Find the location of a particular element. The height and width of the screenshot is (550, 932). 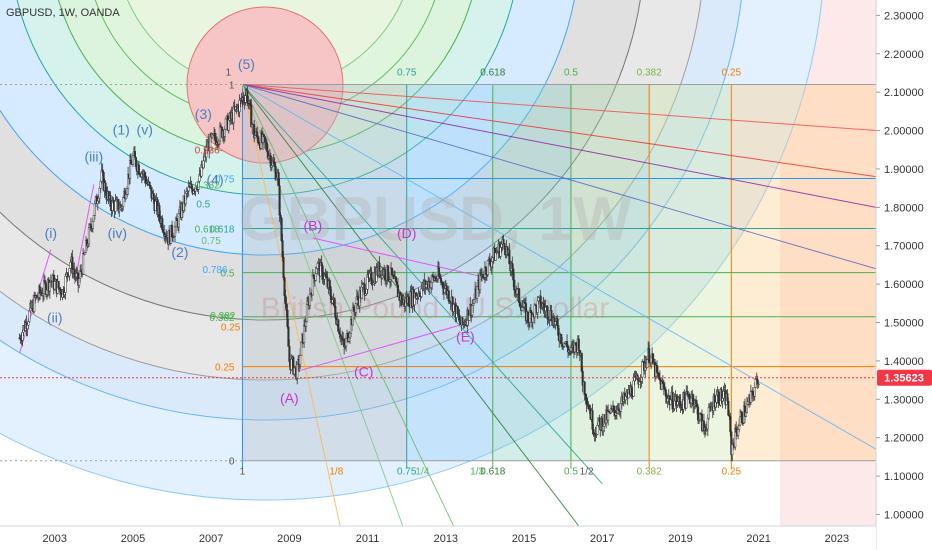

time-axis-background is located at coordinates (438, 538).